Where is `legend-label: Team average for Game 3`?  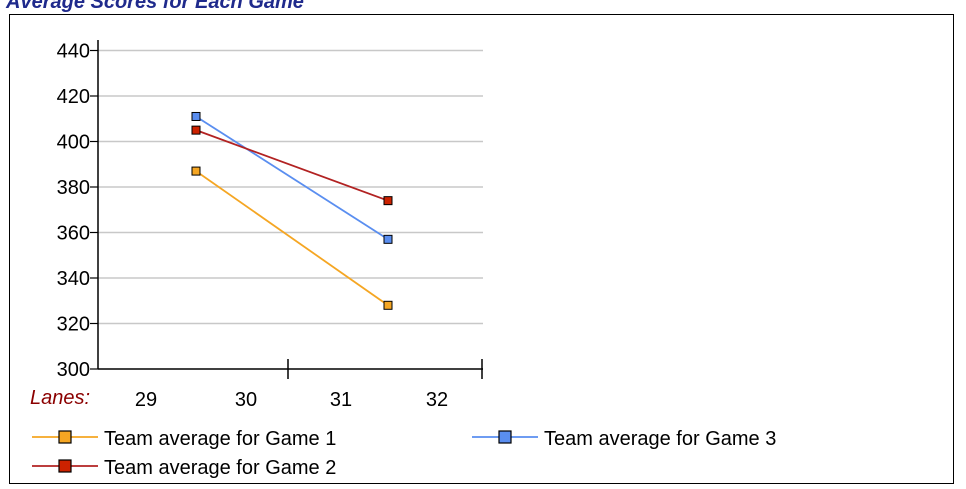 legend-label: Team average for Game 3 is located at coordinates (660, 439).